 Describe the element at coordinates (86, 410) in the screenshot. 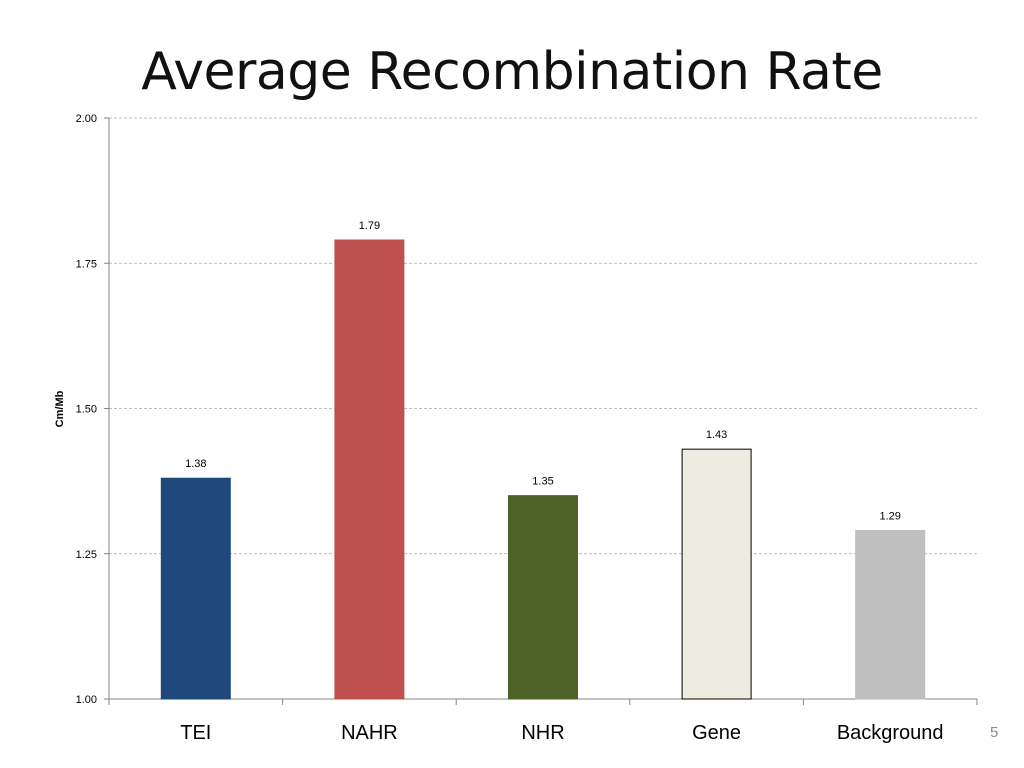

I see `y-tick-label: 1.50` at that location.